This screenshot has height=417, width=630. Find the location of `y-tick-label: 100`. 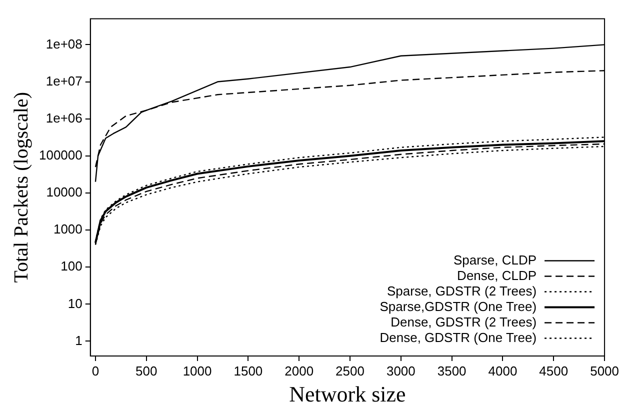

y-tick-label: 100 is located at coordinates (71, 266).